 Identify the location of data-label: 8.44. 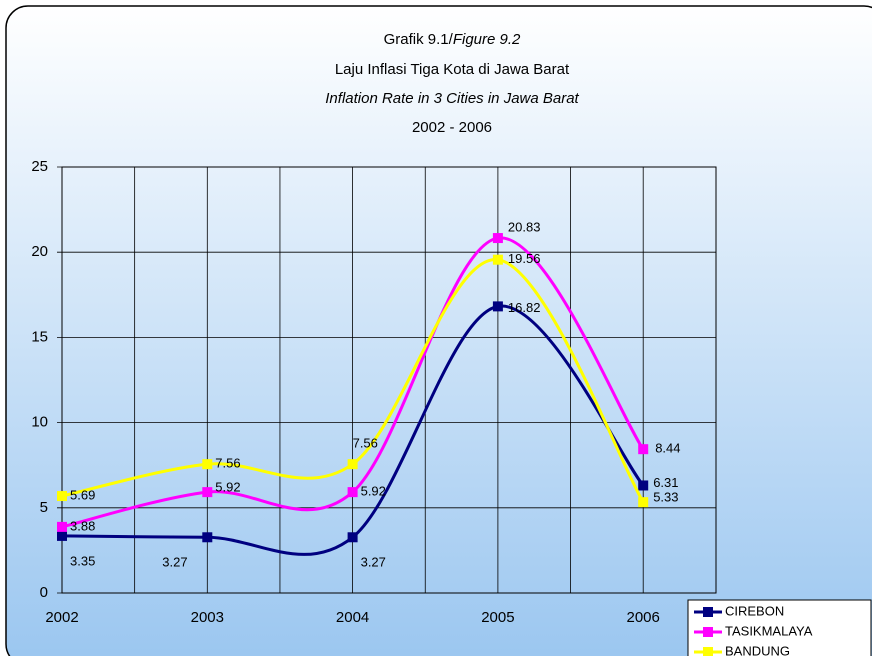
(667, 448).